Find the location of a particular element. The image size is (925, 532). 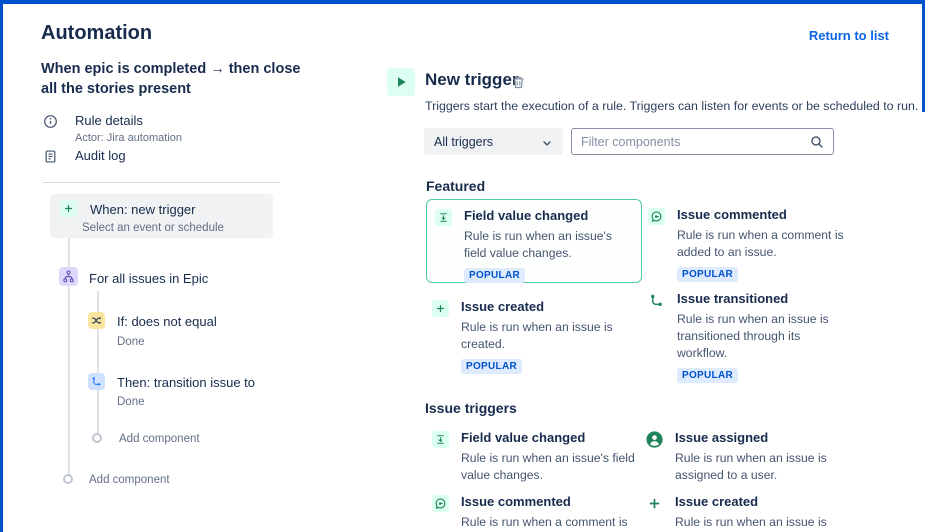

search-input is located at coordinates (695, 141).